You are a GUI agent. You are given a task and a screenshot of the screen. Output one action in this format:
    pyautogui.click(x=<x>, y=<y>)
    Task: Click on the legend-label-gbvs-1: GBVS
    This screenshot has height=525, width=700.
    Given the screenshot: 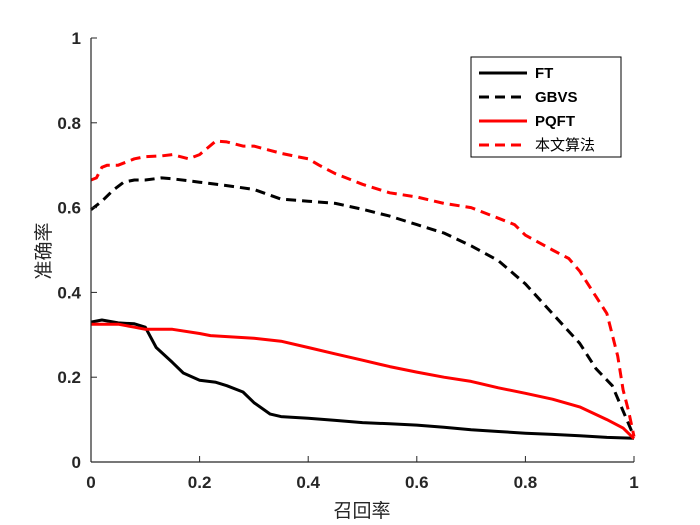 What is the action you would take?
    pyautogui.click(x=556, y=97)
    